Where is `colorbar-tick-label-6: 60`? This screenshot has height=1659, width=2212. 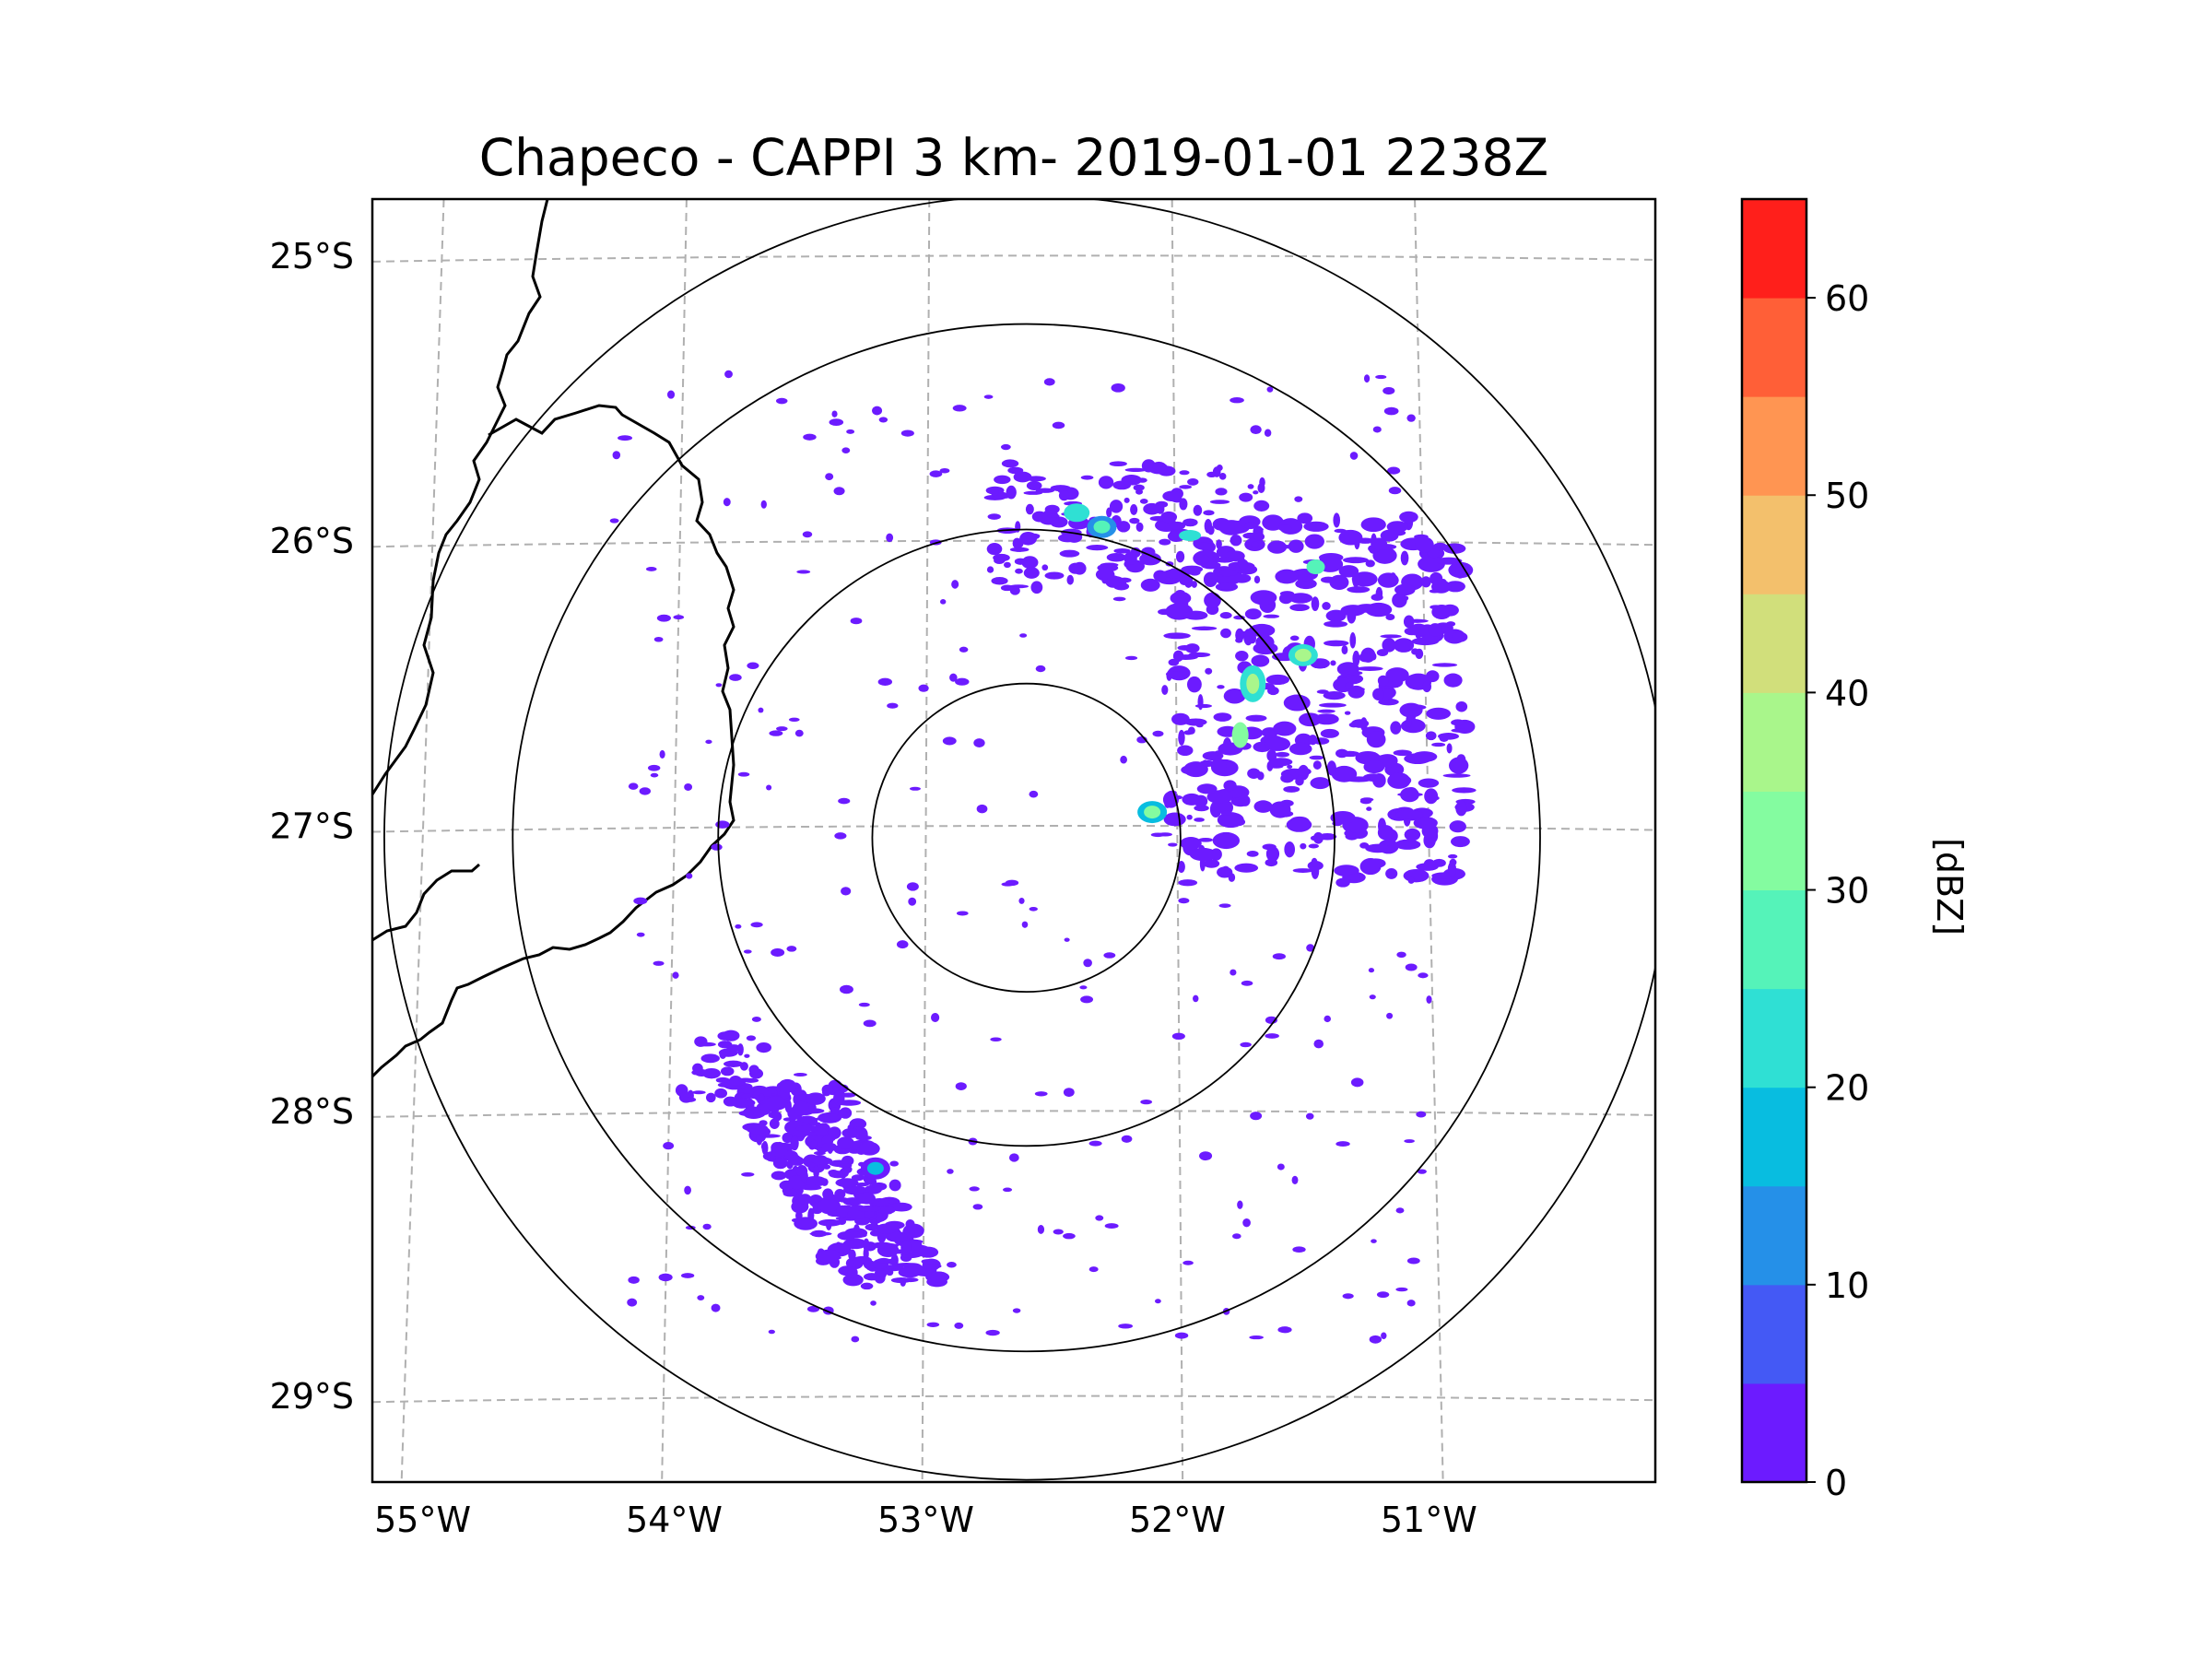 colorbar-tick-label-6: 60 is located at coordinates (1847, 298).